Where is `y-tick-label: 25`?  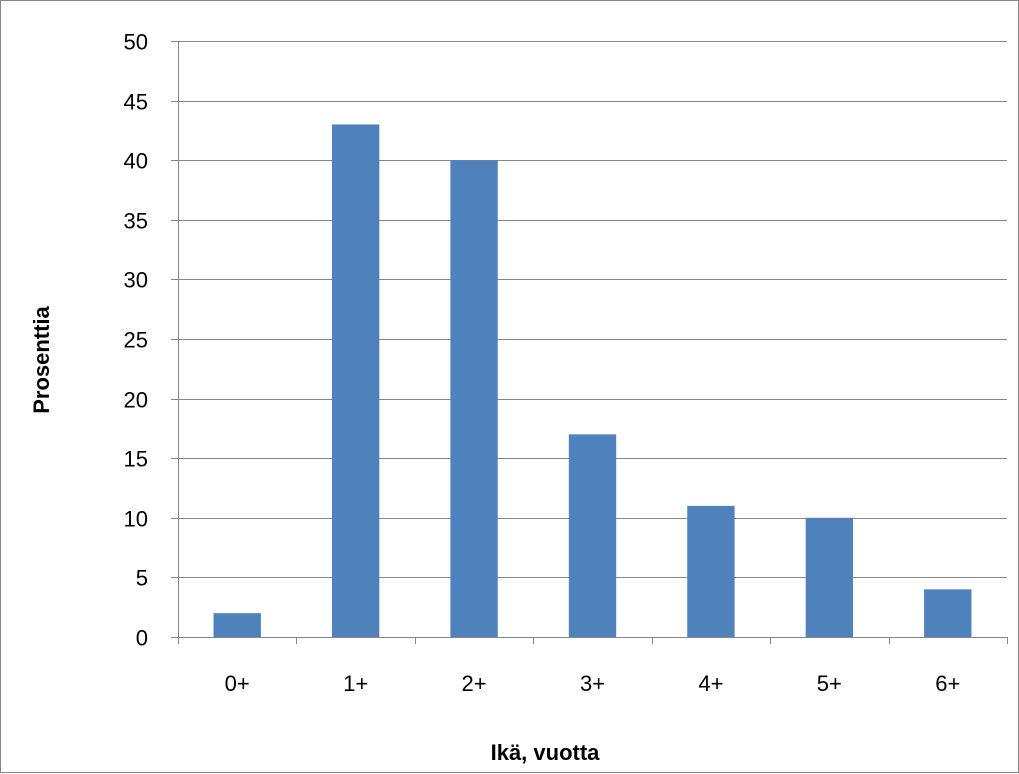
y-tick-label: 25 is located at coordinates (136, 340).